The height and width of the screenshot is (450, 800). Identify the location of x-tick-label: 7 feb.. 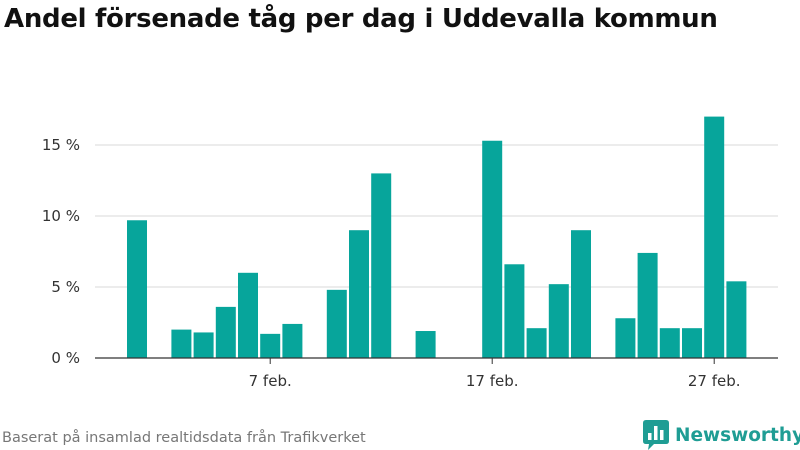
(270, 381).